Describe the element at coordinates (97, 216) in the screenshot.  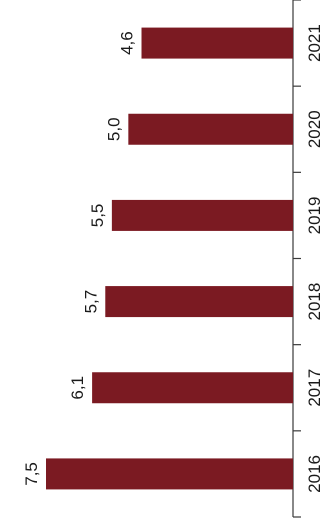
I see `data-label-2019: 5,5` at that location.